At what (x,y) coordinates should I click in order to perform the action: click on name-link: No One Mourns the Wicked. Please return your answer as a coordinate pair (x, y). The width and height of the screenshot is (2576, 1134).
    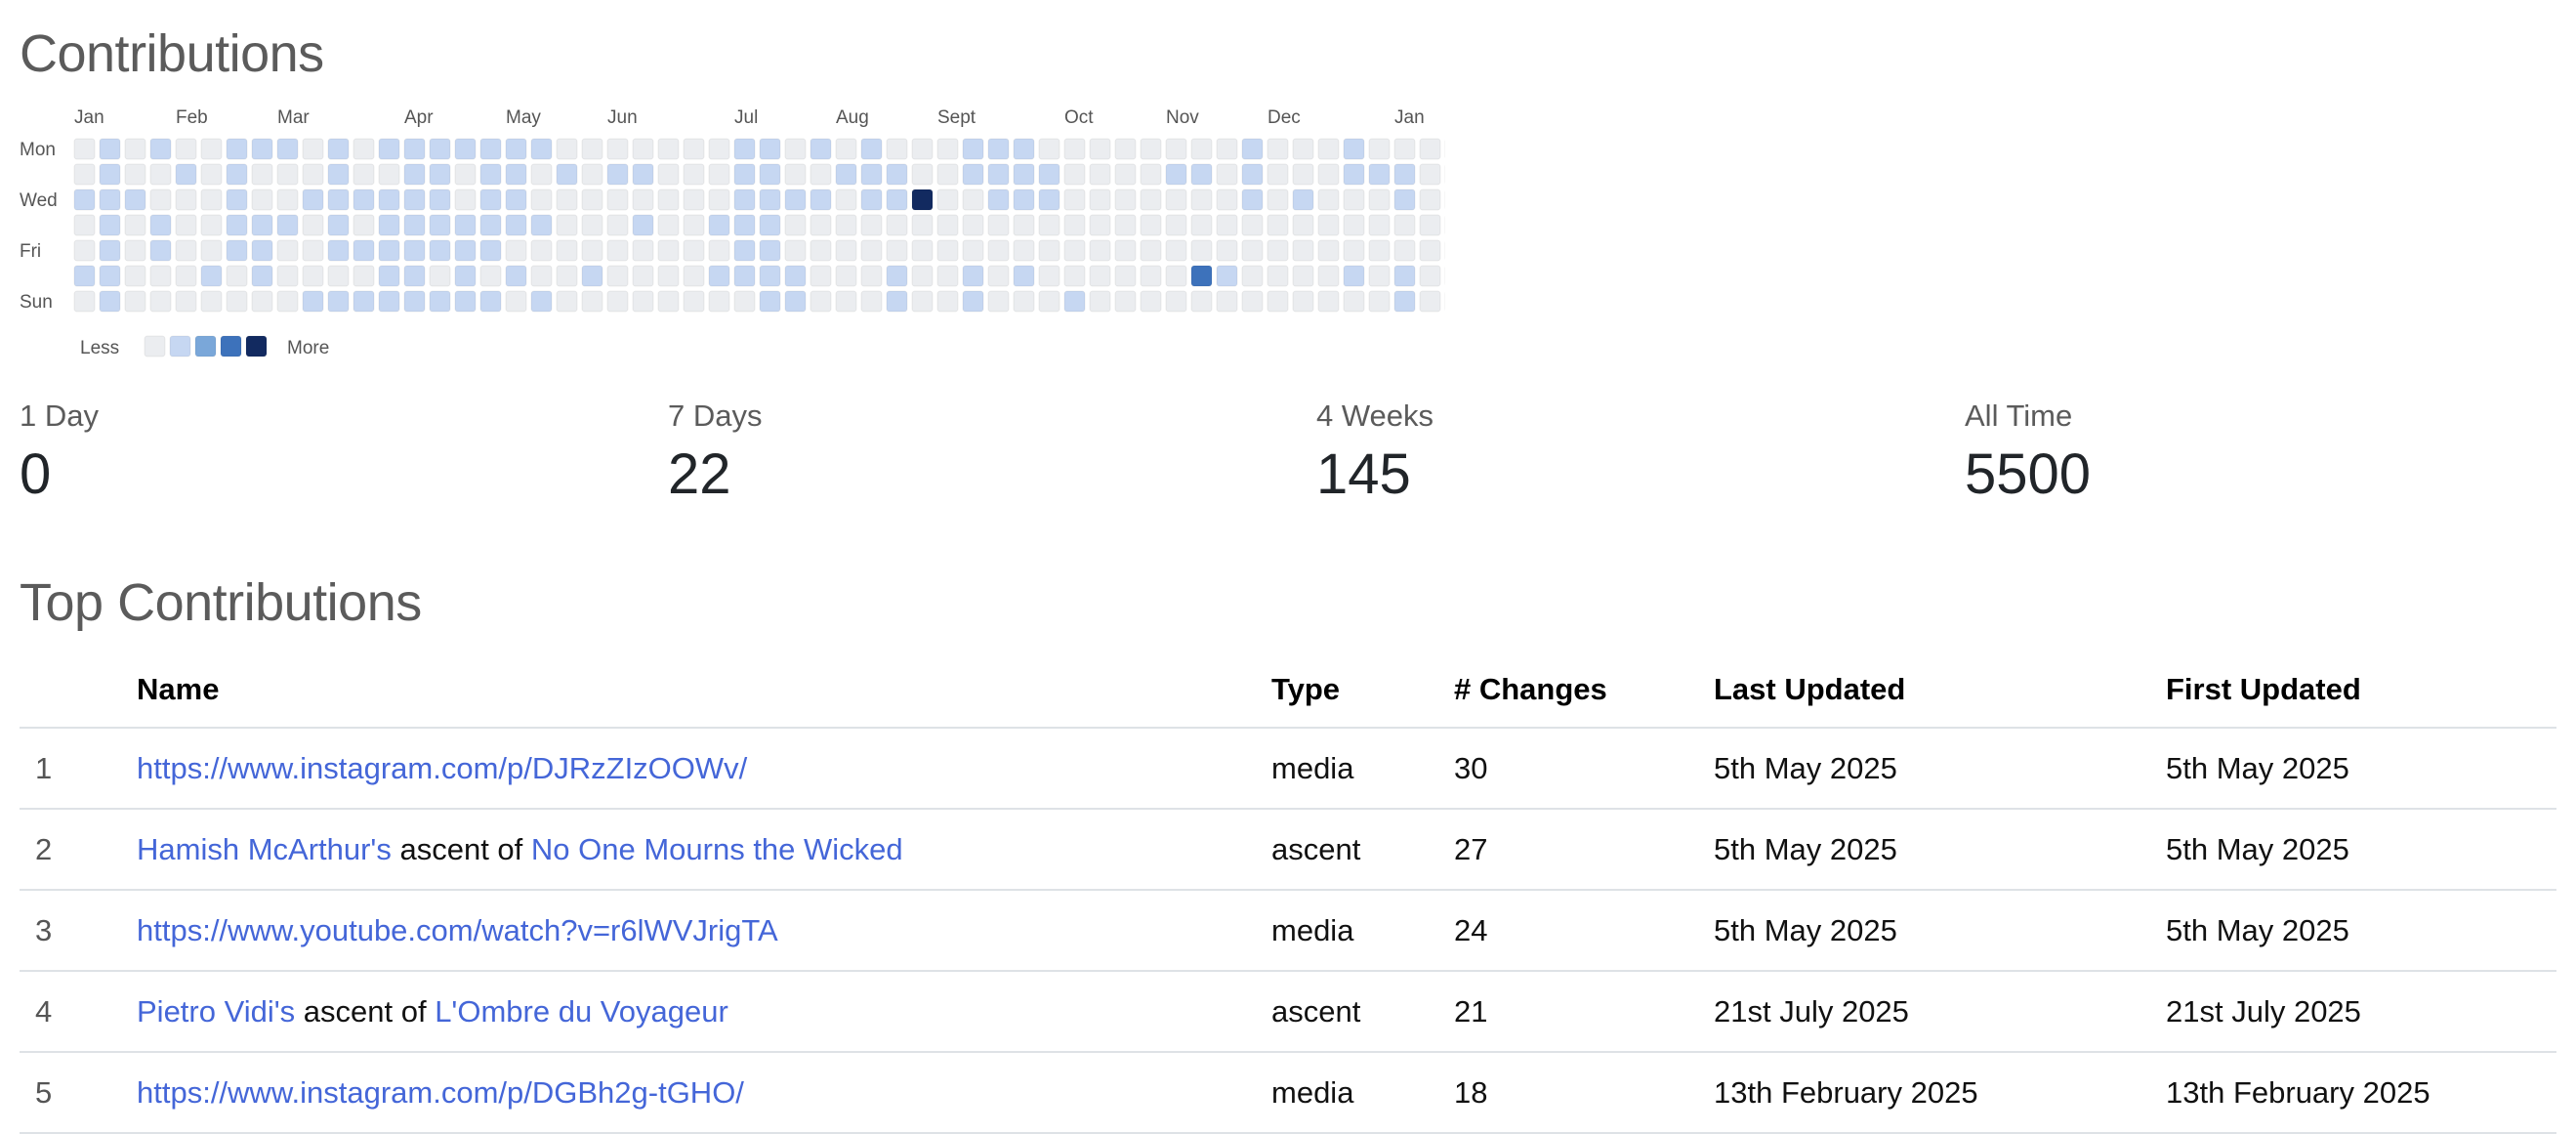
    Looking at the image, I should click on (716, 848).